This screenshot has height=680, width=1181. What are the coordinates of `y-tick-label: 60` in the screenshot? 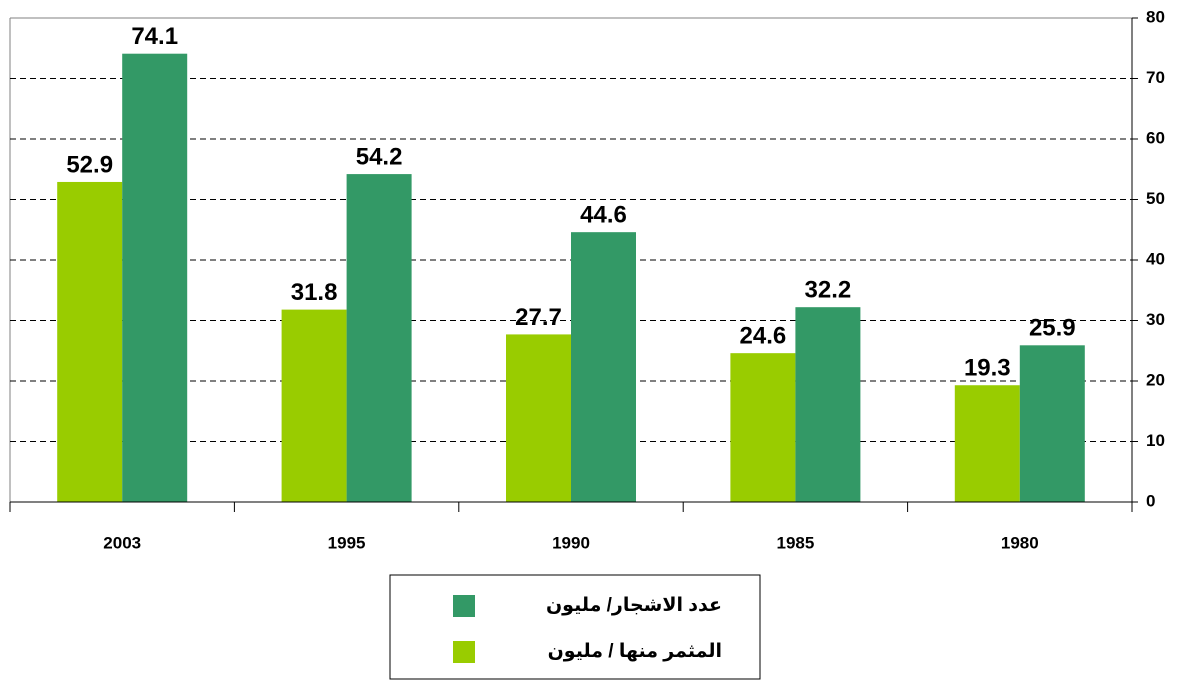 It's located at (1155, 137).